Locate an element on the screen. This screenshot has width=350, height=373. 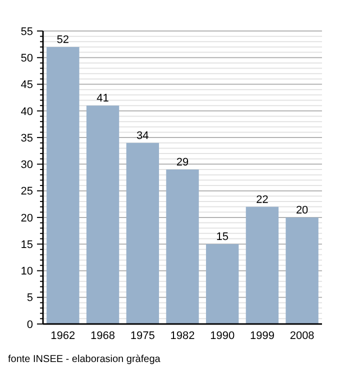
y-tick-label: 10 is located at coordinates (26, 272).